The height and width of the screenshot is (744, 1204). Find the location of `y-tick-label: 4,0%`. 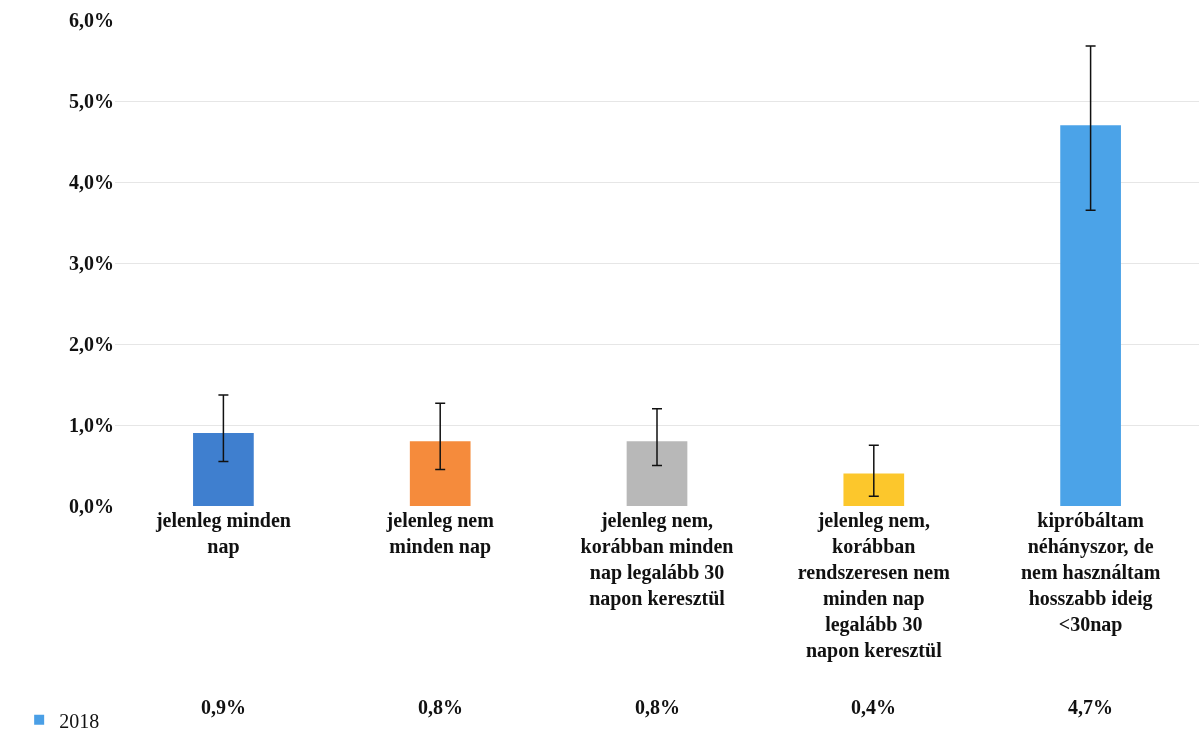

y-tick-label: 4,0% is located at coordinates (91, 182).